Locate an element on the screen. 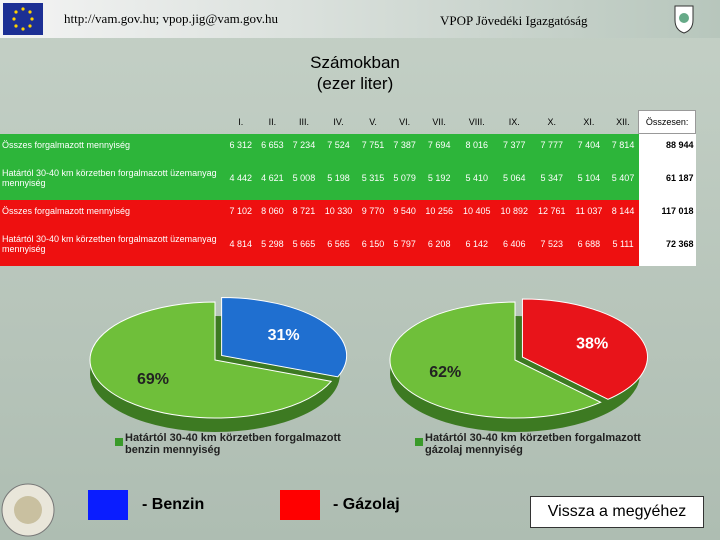 This screenshot has width=720, height=540. cell: 6 208 is located at coordinates (439, 244).